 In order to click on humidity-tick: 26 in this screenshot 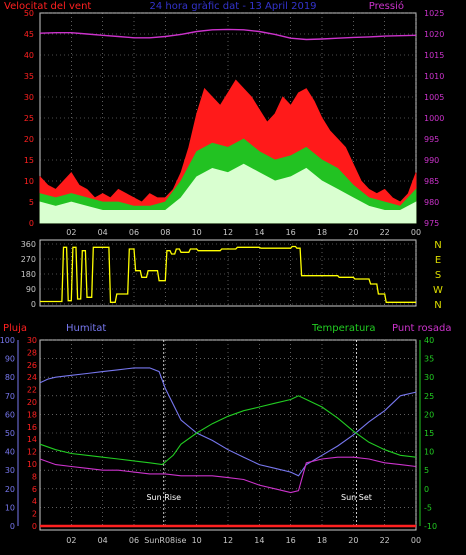, I will do `click(32, 365)`.